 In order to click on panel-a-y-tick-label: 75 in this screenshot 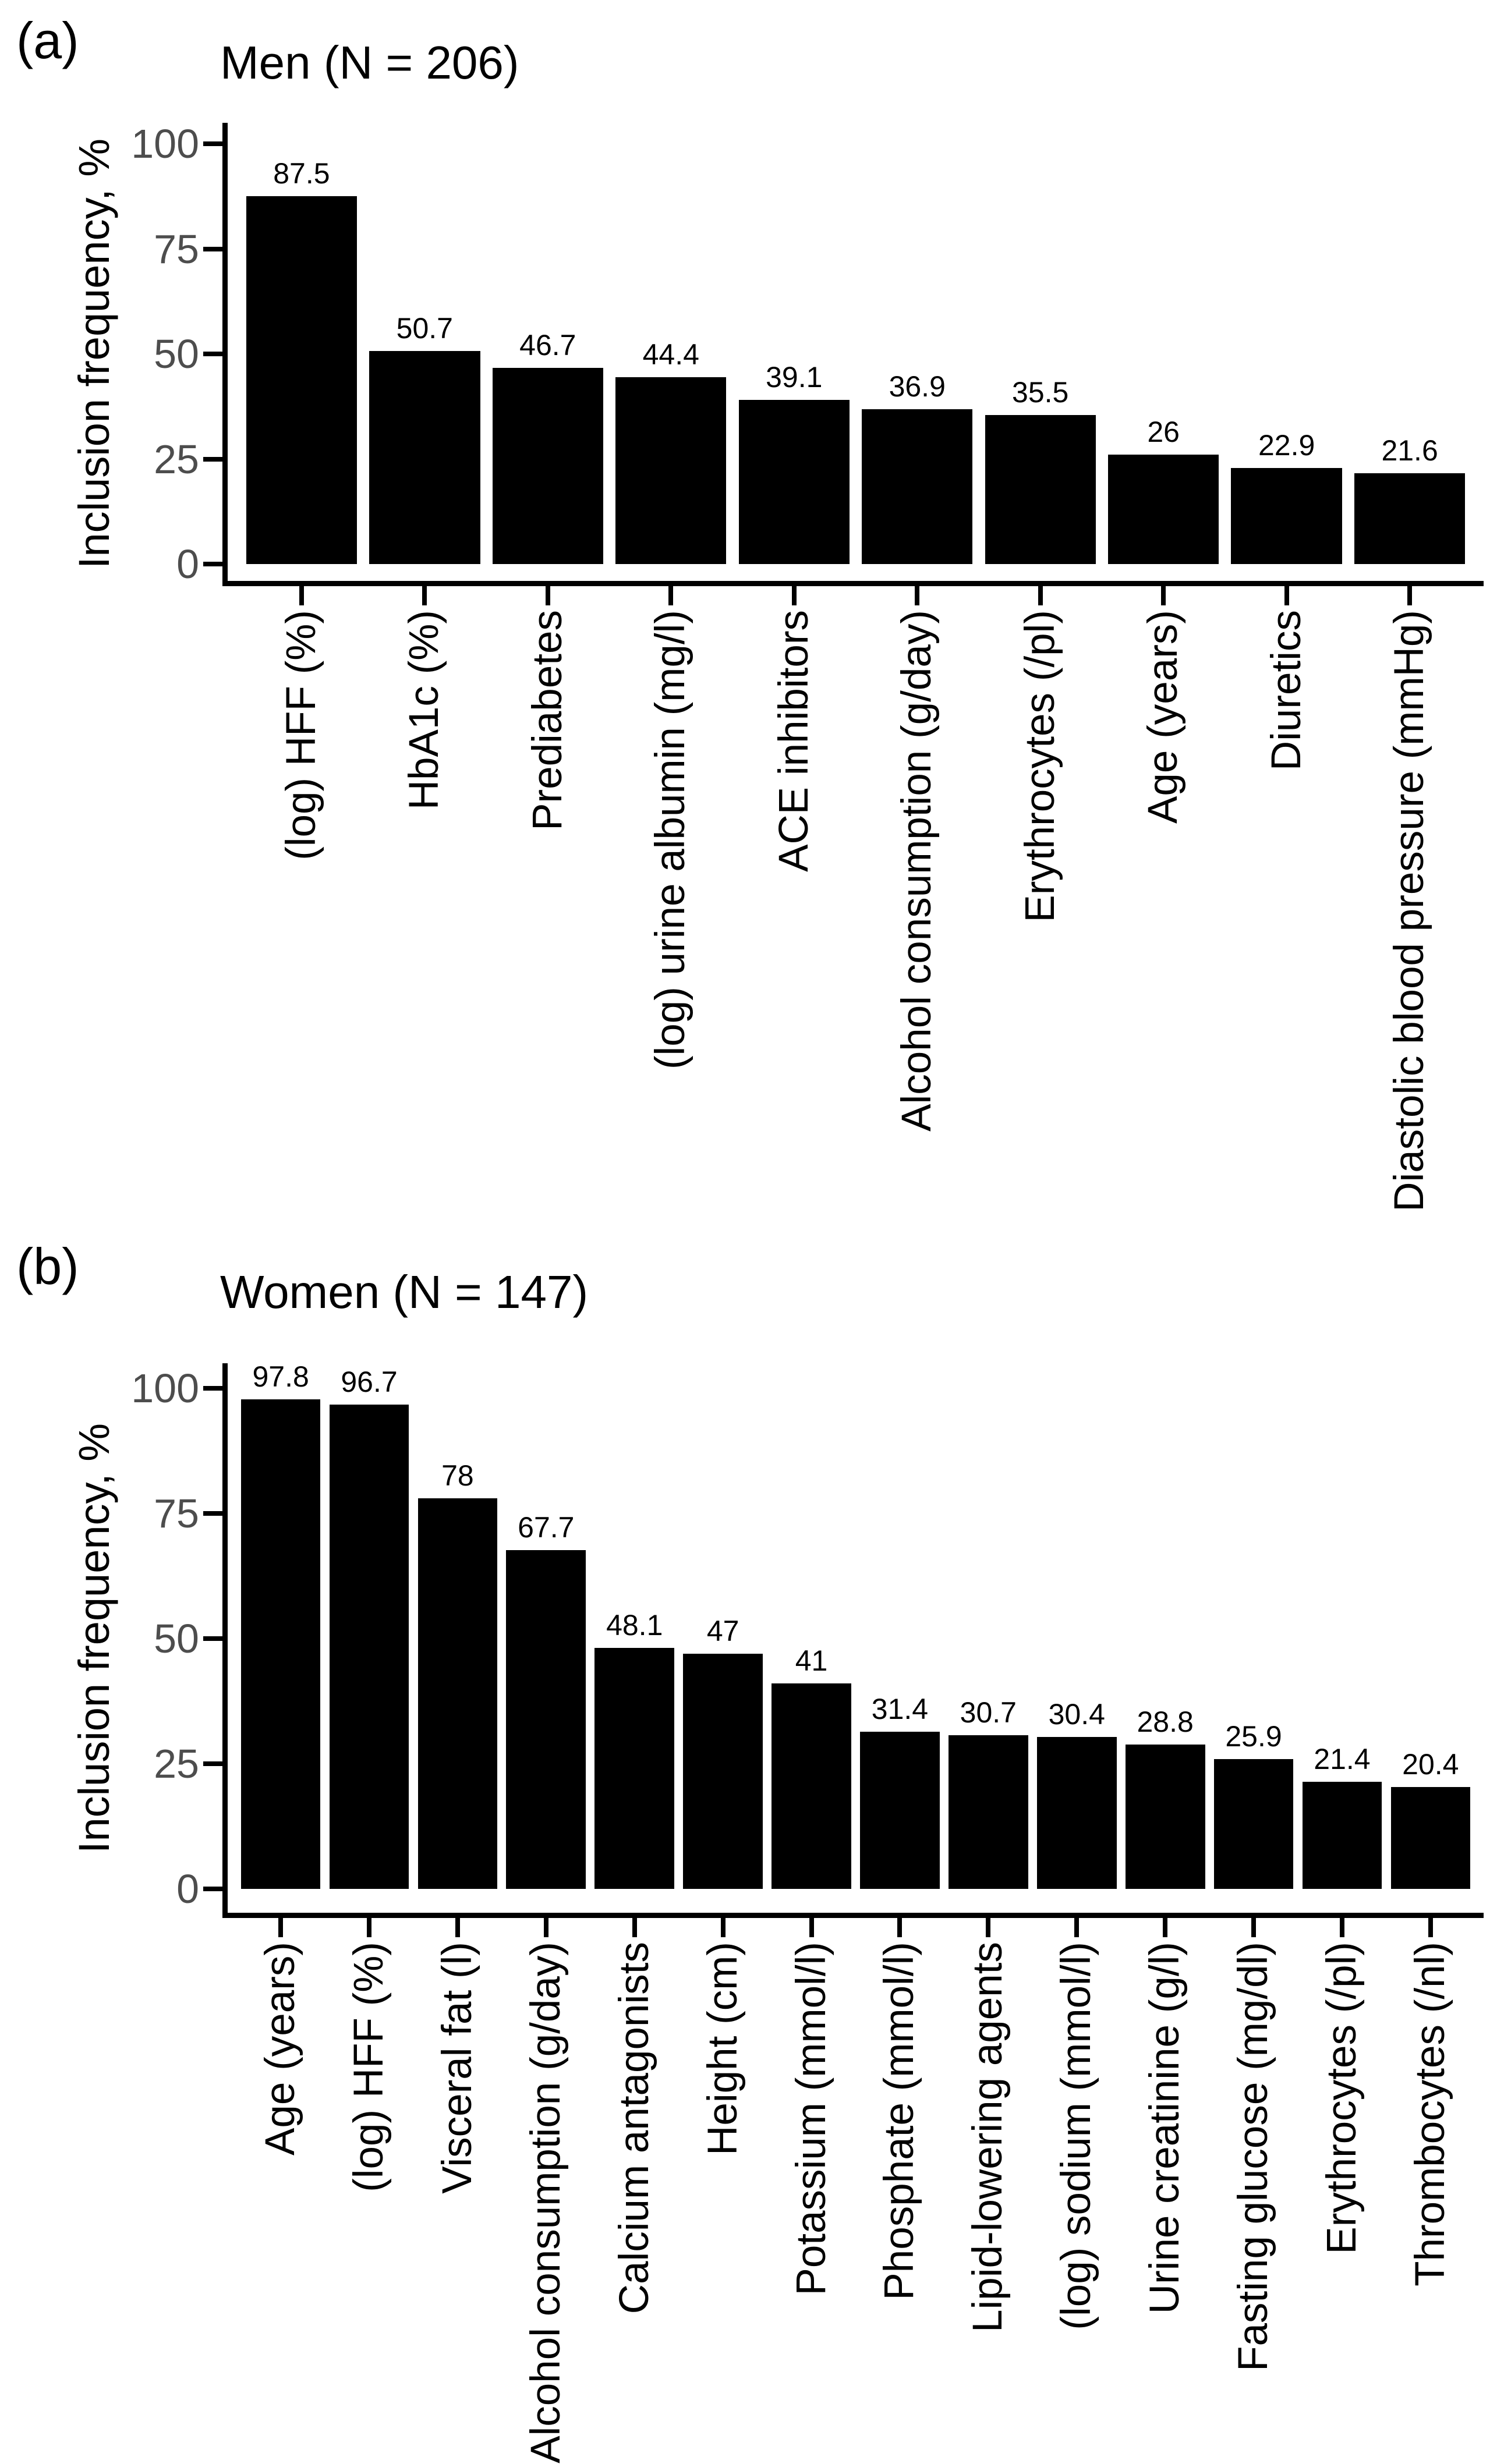, I will do `click(176, 249)`.